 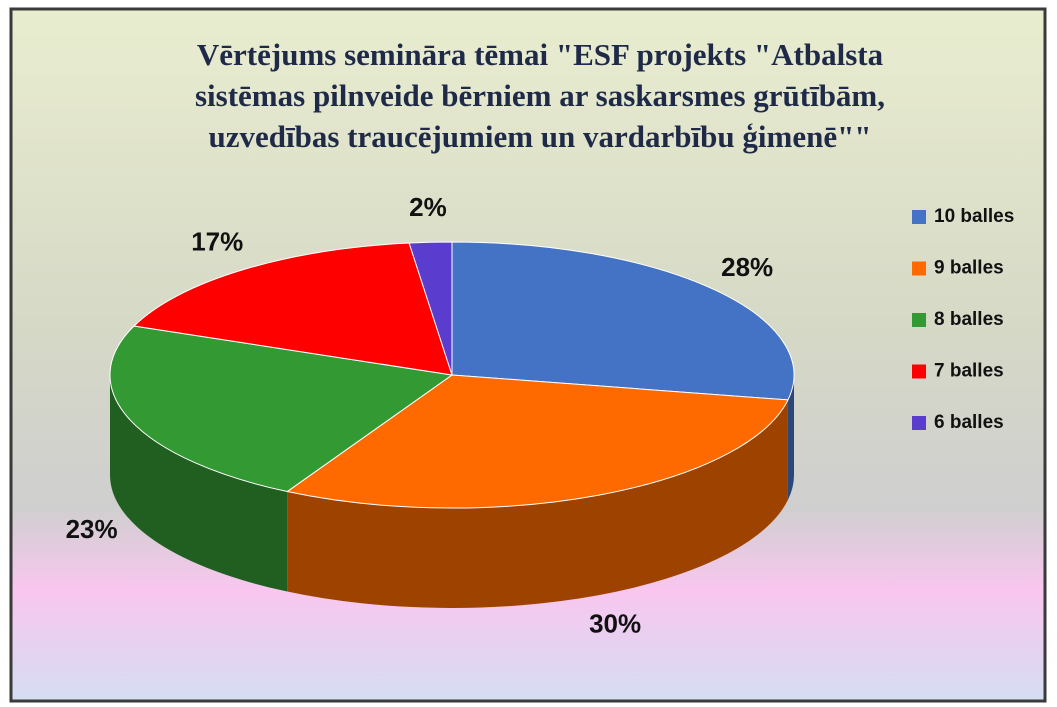 I want to click on data-label: 23%, so click(x=92, y=529).